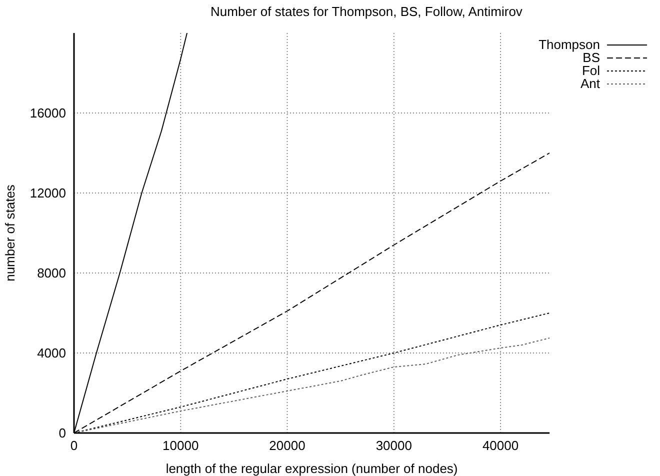 This screenshot has width=660, height=476. I want to click on chart-title: Number of states for Thompson, BS, Follow, Antimirov, so click(367, 11).